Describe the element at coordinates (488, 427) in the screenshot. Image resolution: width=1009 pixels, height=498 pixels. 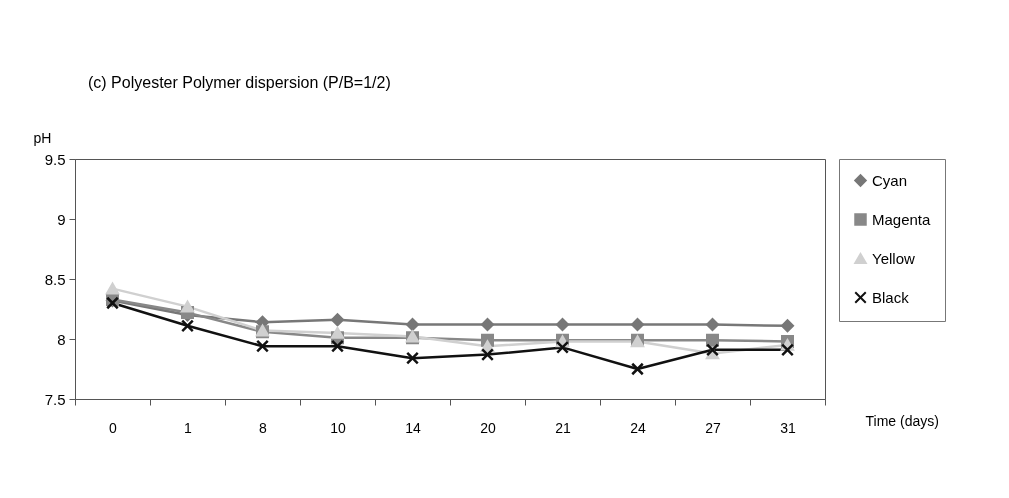
I see `x-tick-label: 20` at that location.